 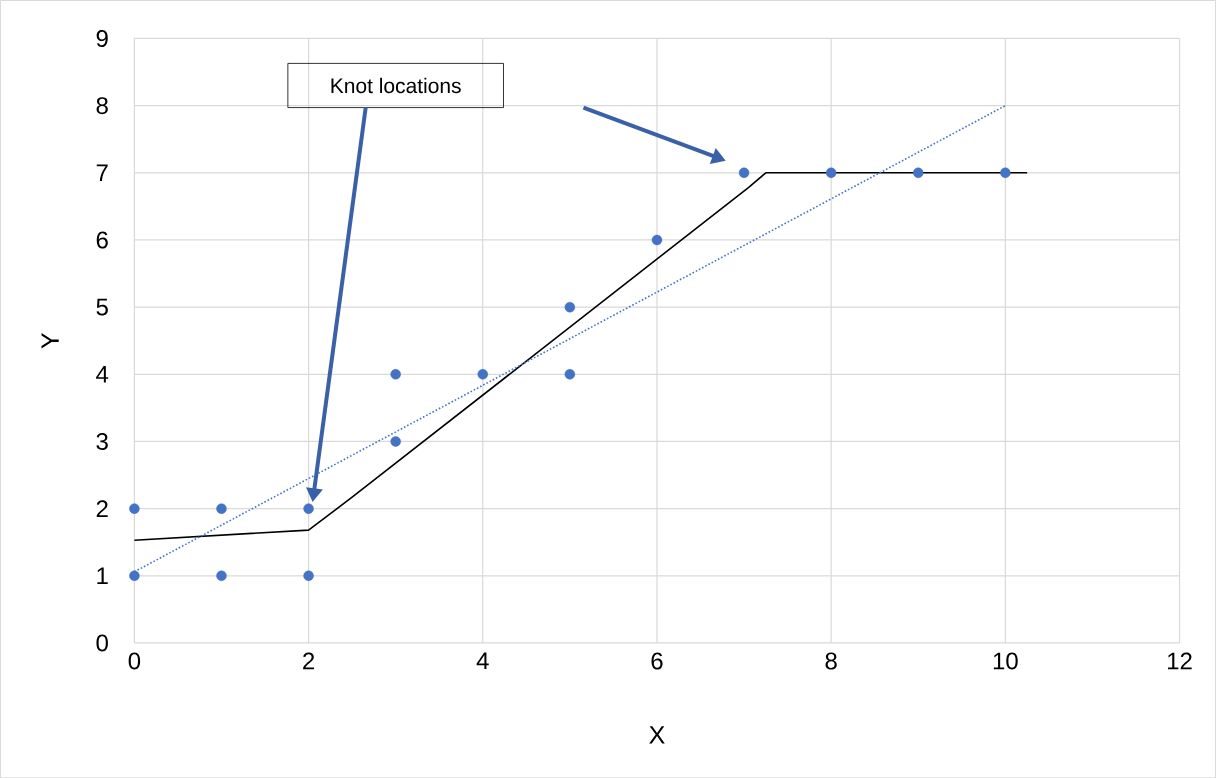 What do you see at coordinates (102, 105) in the screenshot?
I see `y-tick-label: 8` at bounding box center [102, 105].